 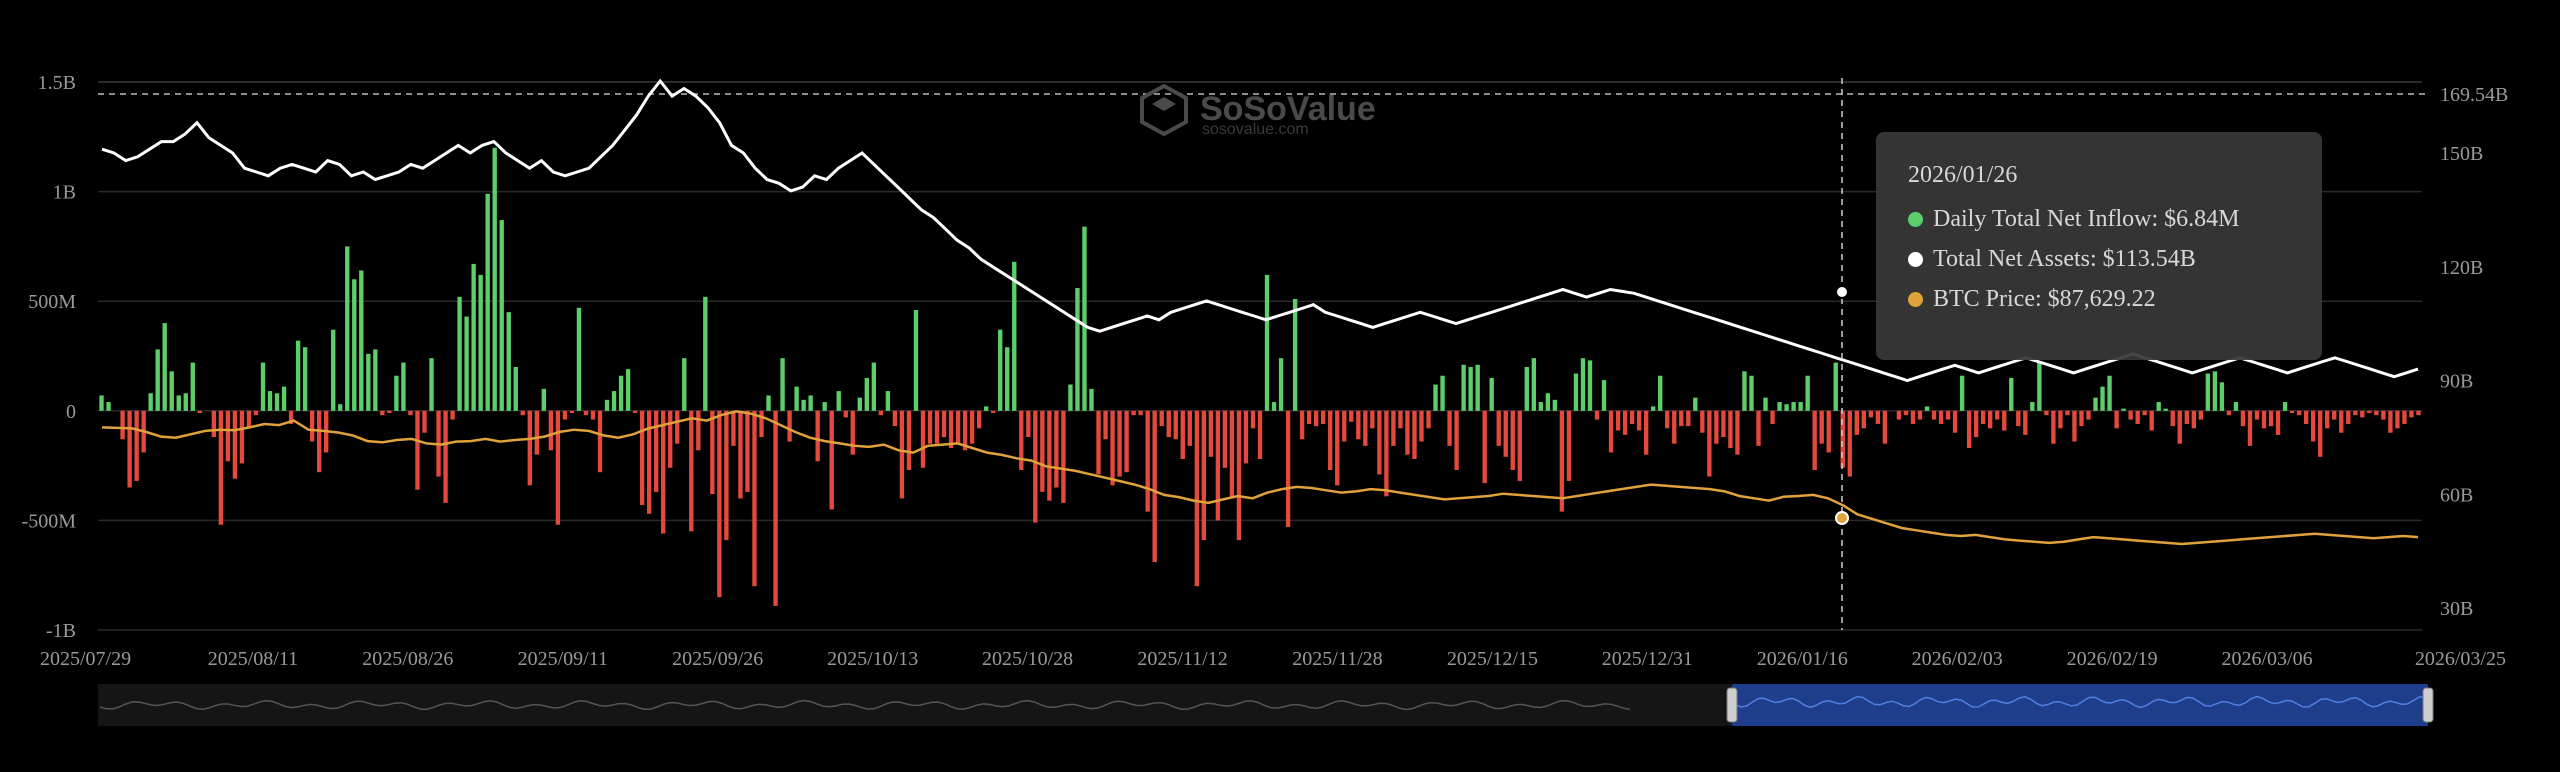 I want to click on navigator-handle-right, so click(x=2428, y=705).